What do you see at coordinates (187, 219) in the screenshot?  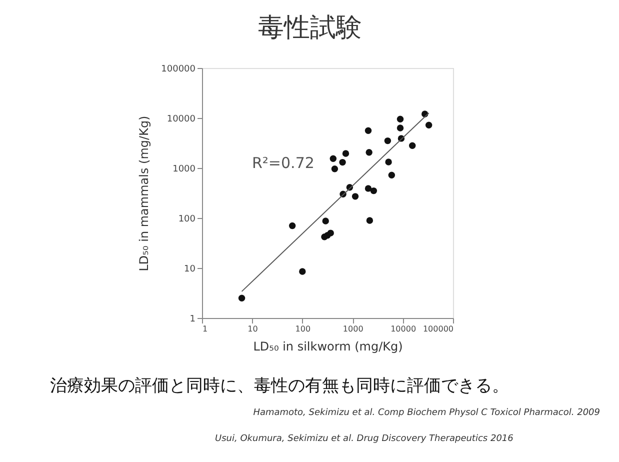 I see `y-tick-label: 100` at bounding box center [187, 219].